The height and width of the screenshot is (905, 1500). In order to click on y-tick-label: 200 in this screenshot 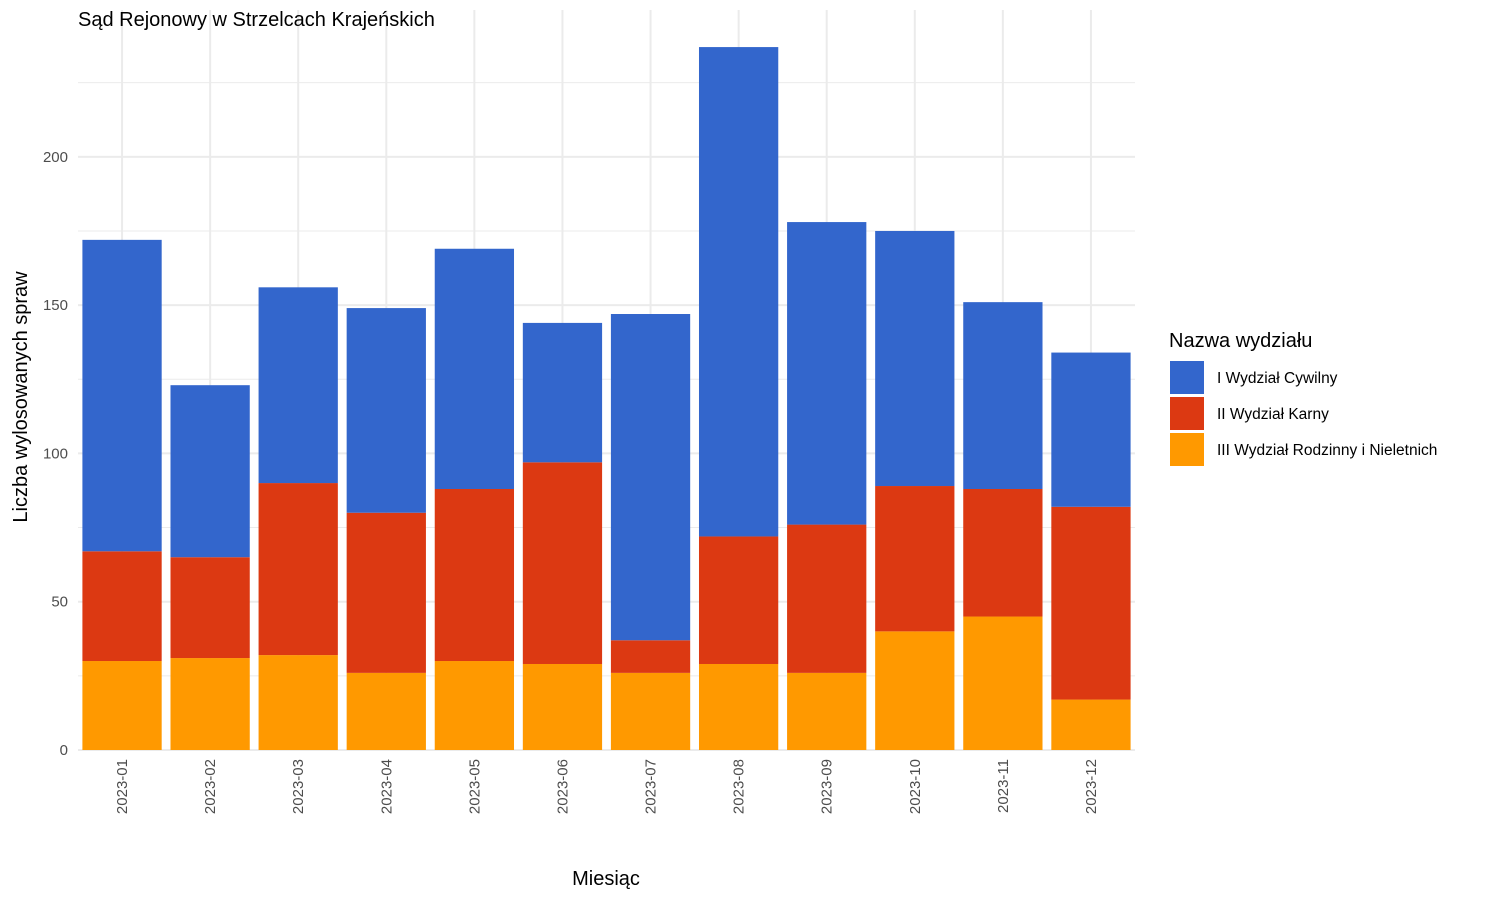, I will do `click(55, 157)`.